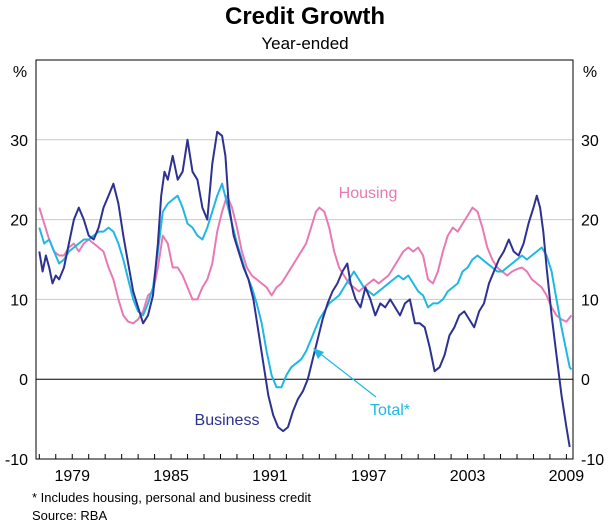 The image size is (610, 529). What do you see at coordinates (590, 72) in the screenshot?
I see `y-unit-right: %` at bounding box center [590, 72].